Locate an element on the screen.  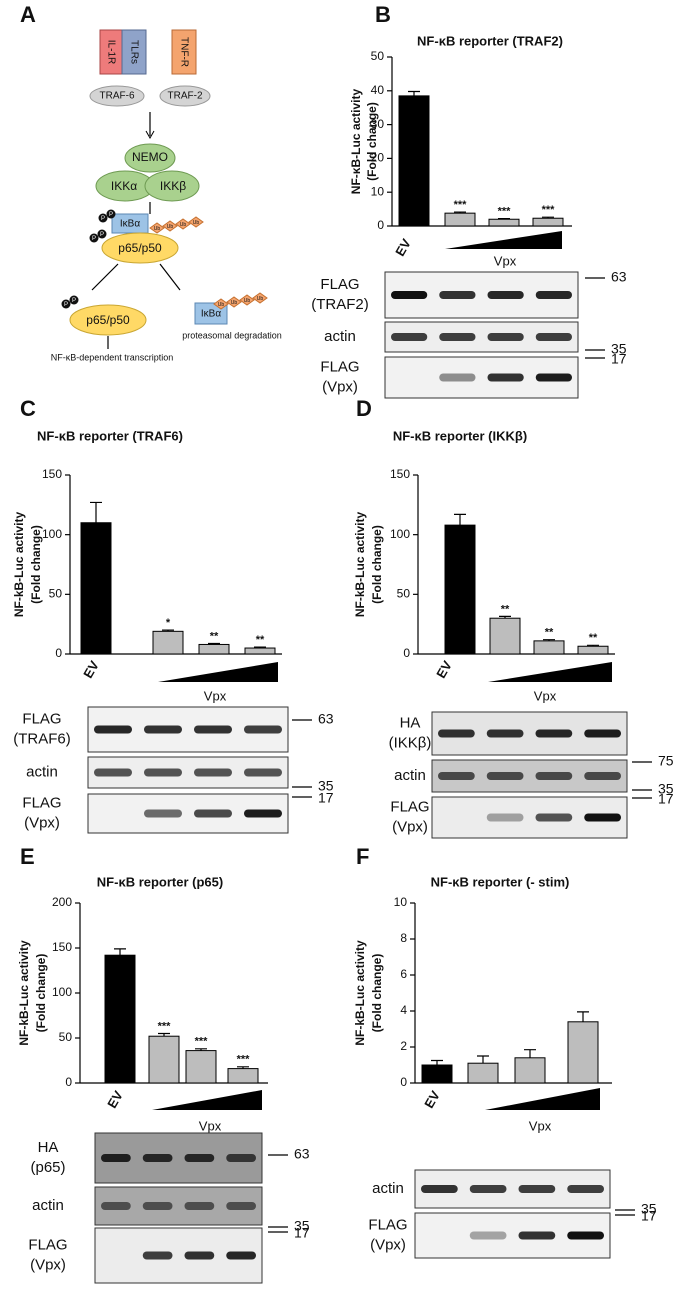
y-tick-label: 10 is located at coordinates (401, 902).